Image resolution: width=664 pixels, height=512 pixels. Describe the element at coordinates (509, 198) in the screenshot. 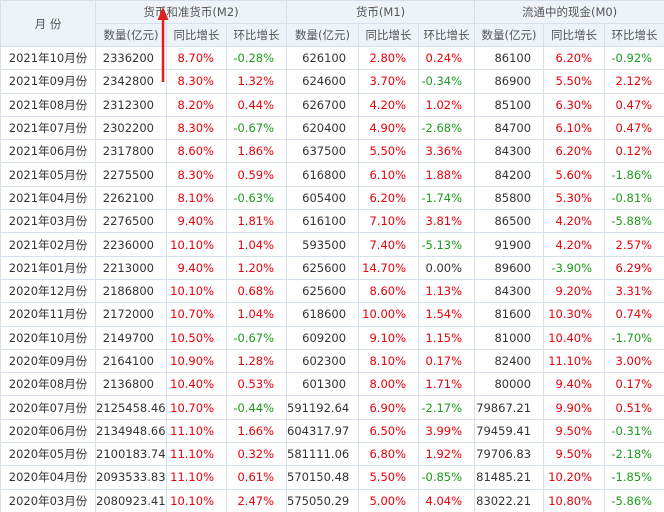

I see `amount-cell: 85800` at that location.